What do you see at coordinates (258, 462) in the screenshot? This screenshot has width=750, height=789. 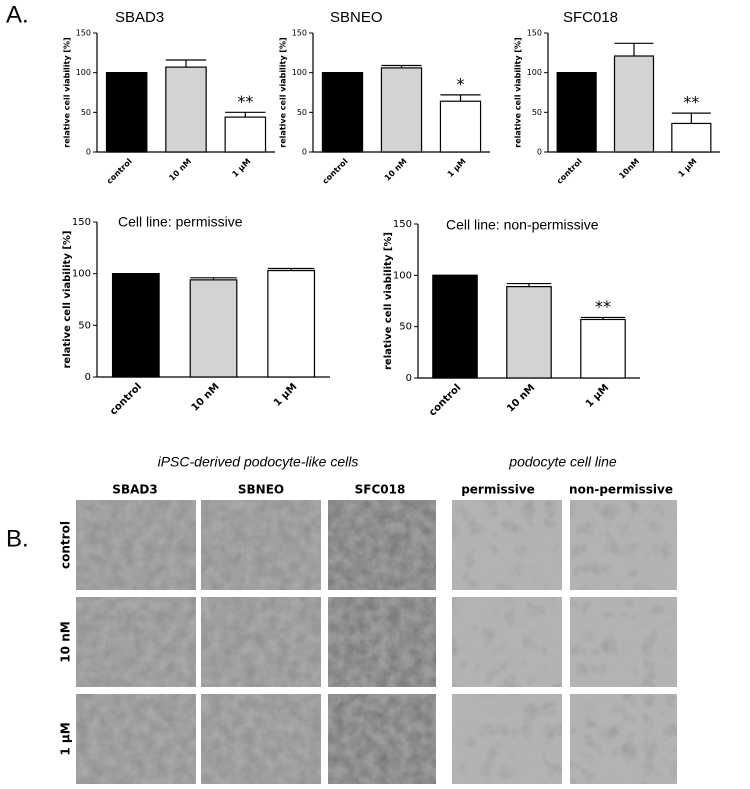 I see `group-header: iPSC-derived podocyte-like cells` at bounding box center [258, 462].